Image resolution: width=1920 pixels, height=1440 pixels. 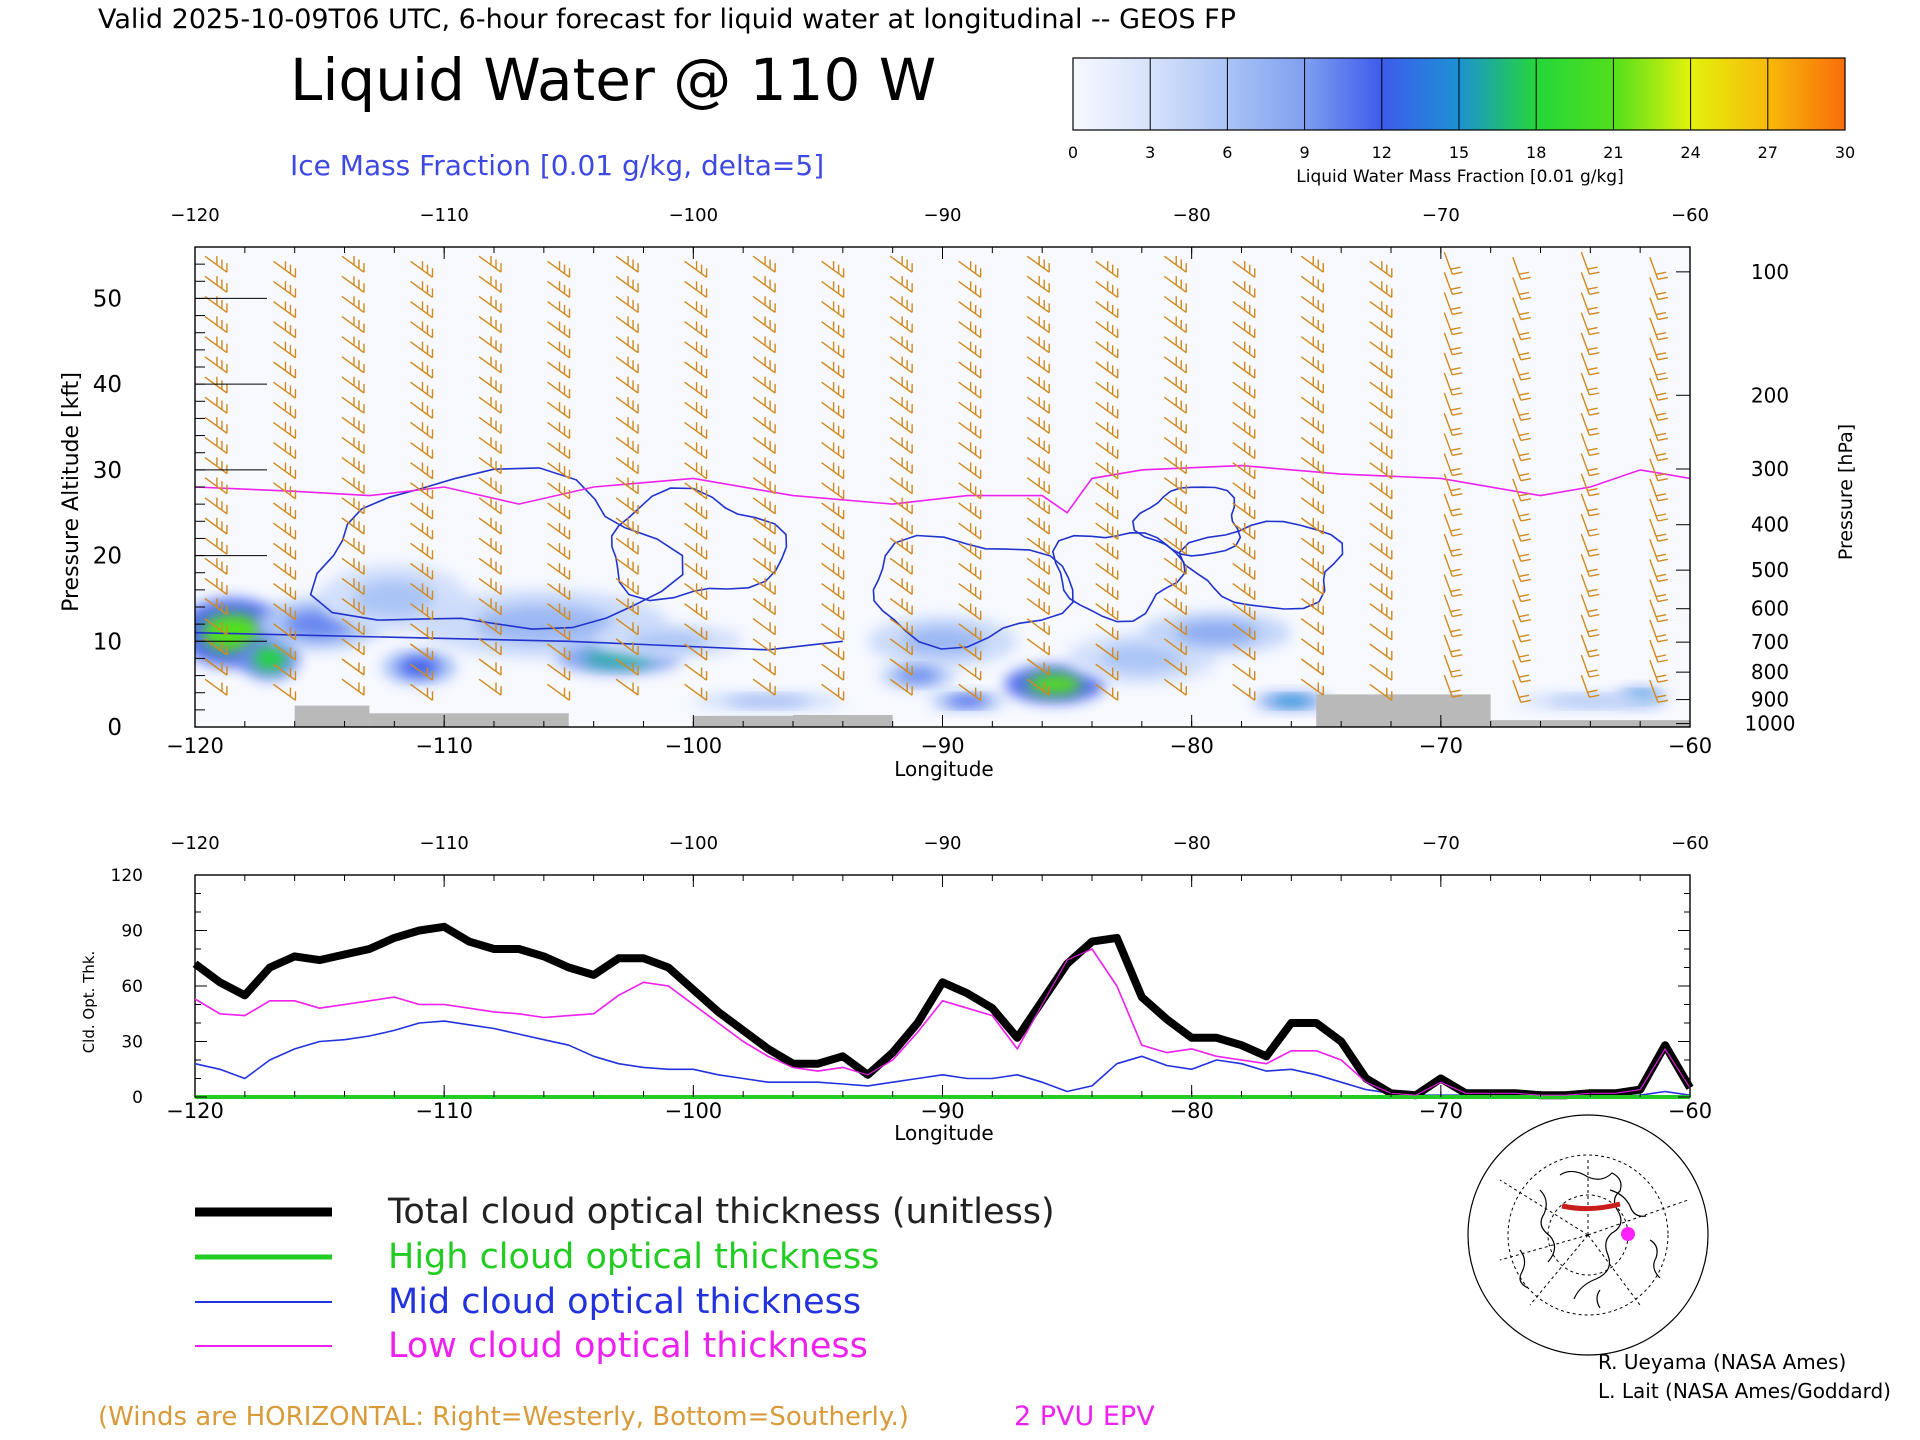 I want to click on colorbar-tick-label: 12, so click(x=1382, y=152).